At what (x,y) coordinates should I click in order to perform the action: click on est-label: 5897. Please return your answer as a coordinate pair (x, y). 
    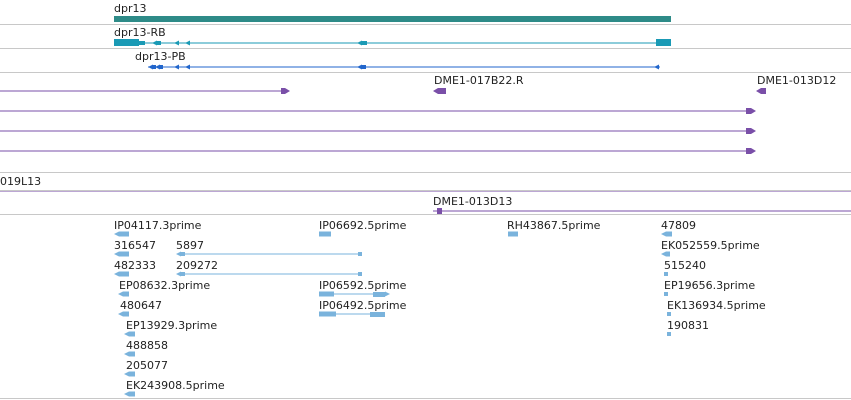
    Looking at the image, I should click on (190, 245).